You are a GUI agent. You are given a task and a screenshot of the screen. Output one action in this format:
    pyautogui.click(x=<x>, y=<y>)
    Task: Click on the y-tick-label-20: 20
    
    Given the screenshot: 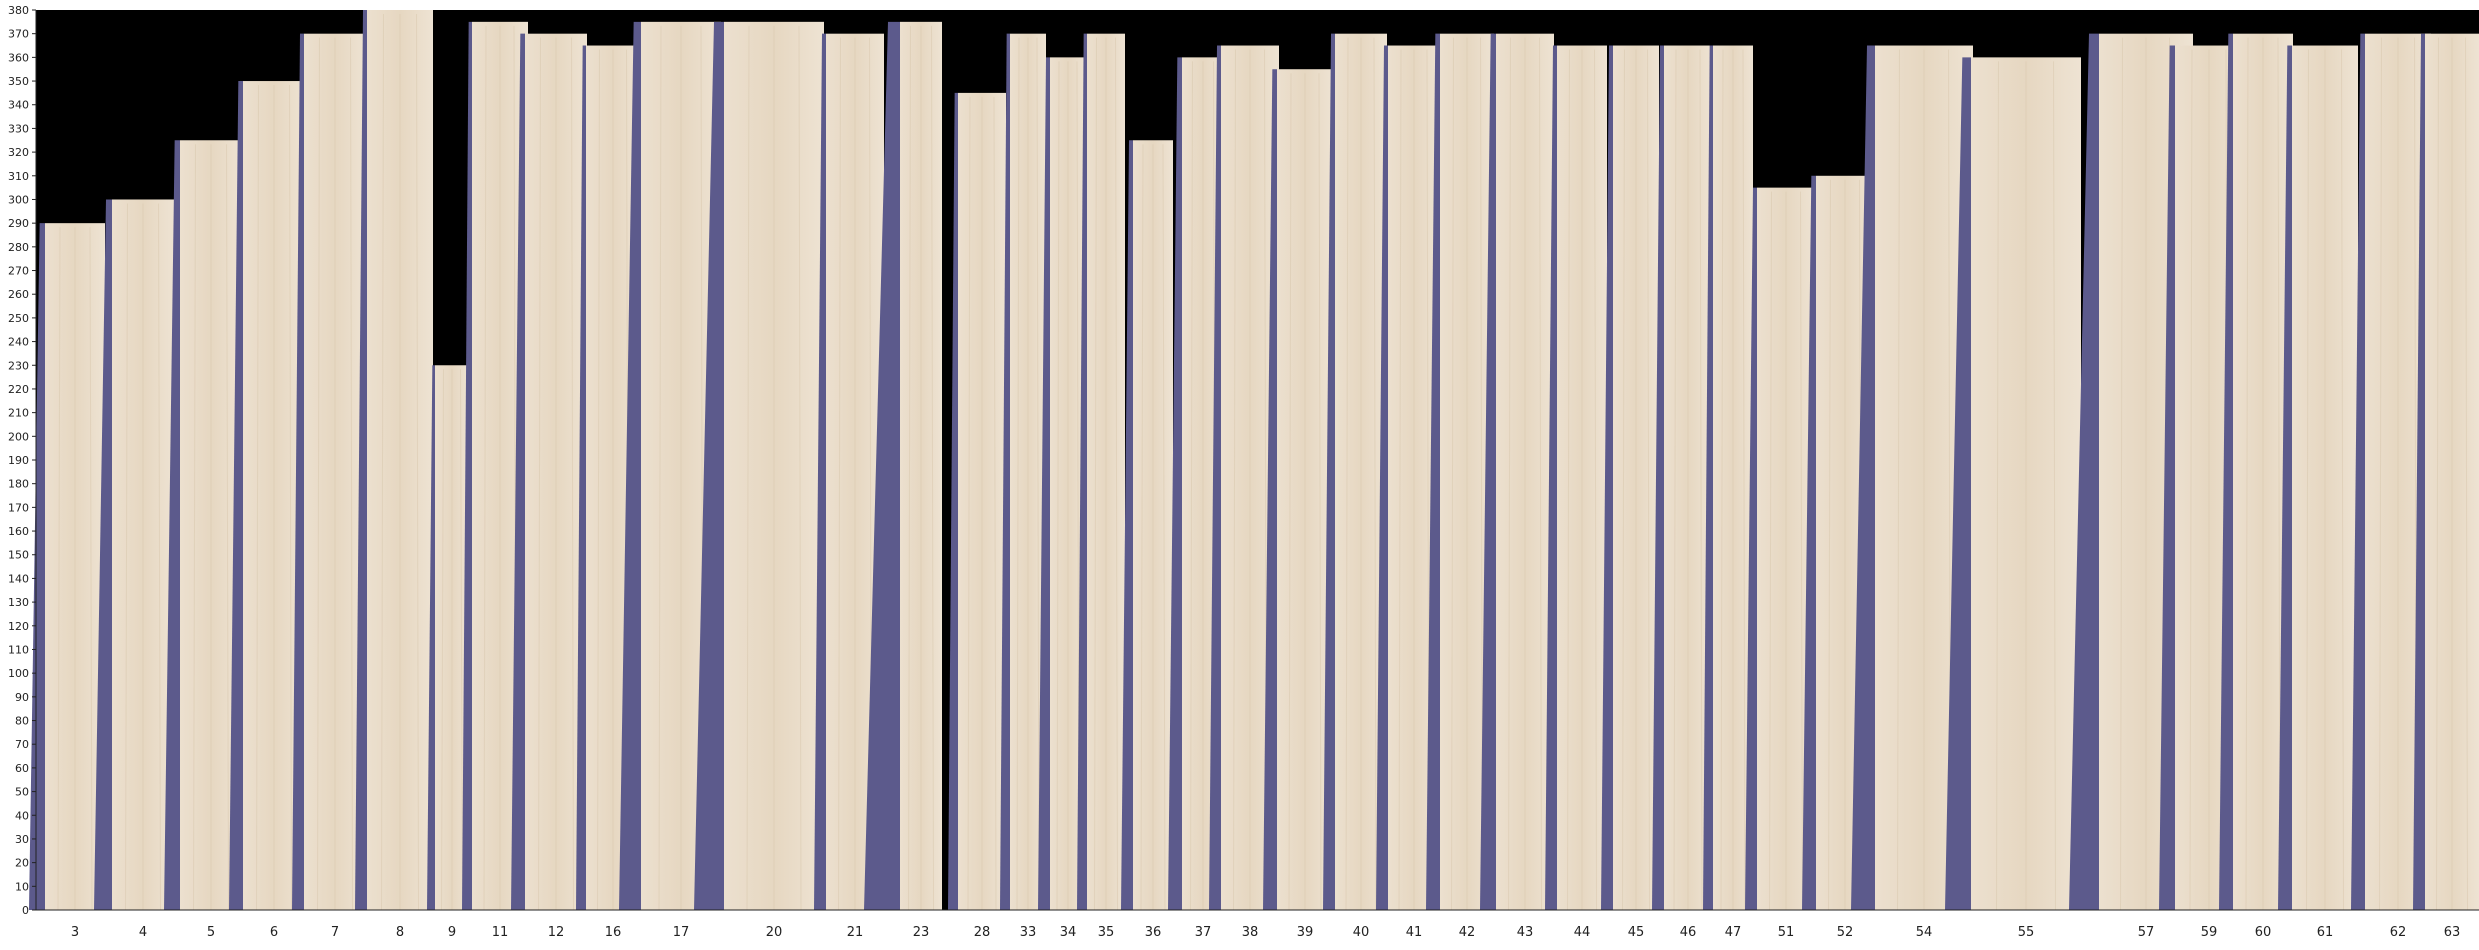 What is the action you would take?
    pyautogui.click(x=22, y=863)
    